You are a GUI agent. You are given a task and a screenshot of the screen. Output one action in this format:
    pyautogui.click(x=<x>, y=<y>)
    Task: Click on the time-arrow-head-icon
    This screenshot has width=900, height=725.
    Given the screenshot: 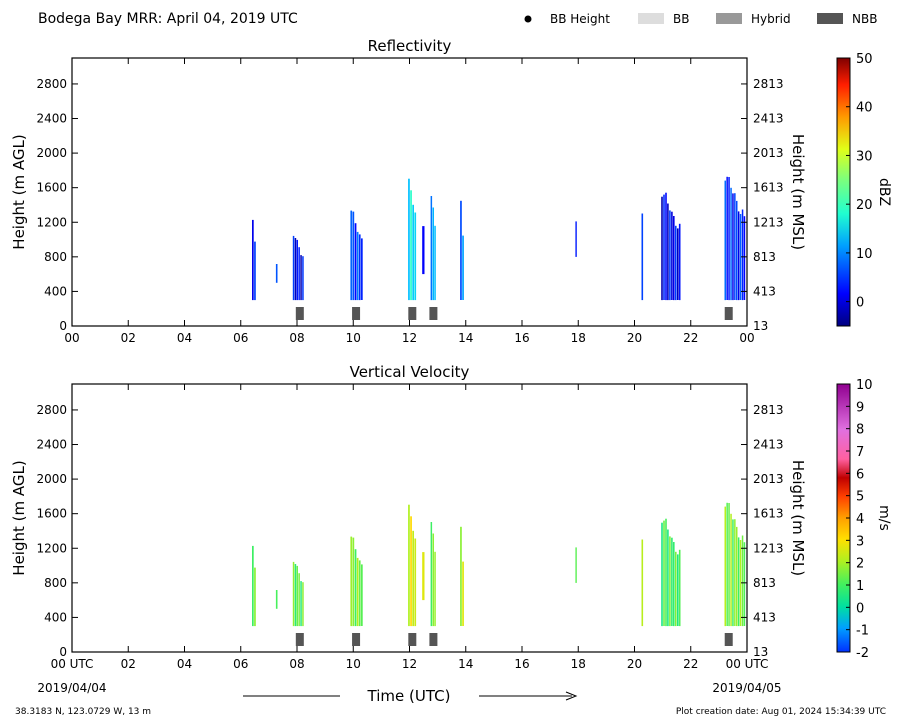 What is the action you would take?
    pyautogui.click(x=571, y=696)
    